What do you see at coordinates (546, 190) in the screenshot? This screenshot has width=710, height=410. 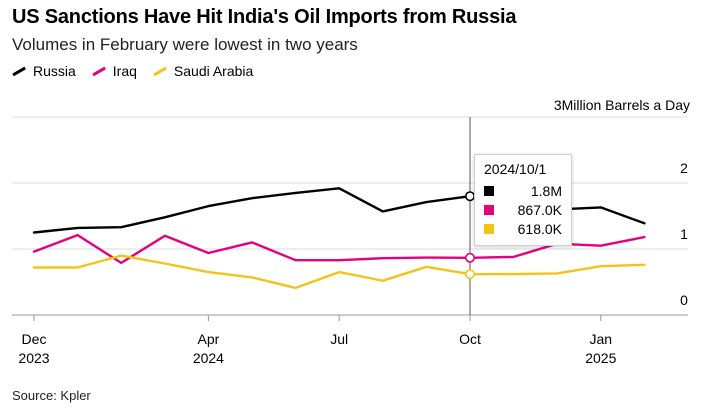 I see `tooltip-value-russia: 1.8M` at bounding box center [546, 190].